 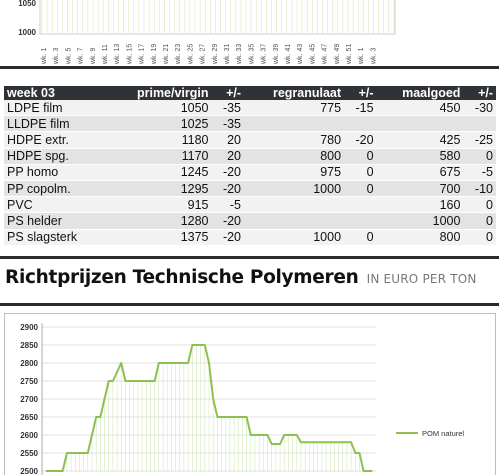 I want to click on table-row: PS slagsterk 1375 -20 1000 0 800 0, so click(x=250, y=237).